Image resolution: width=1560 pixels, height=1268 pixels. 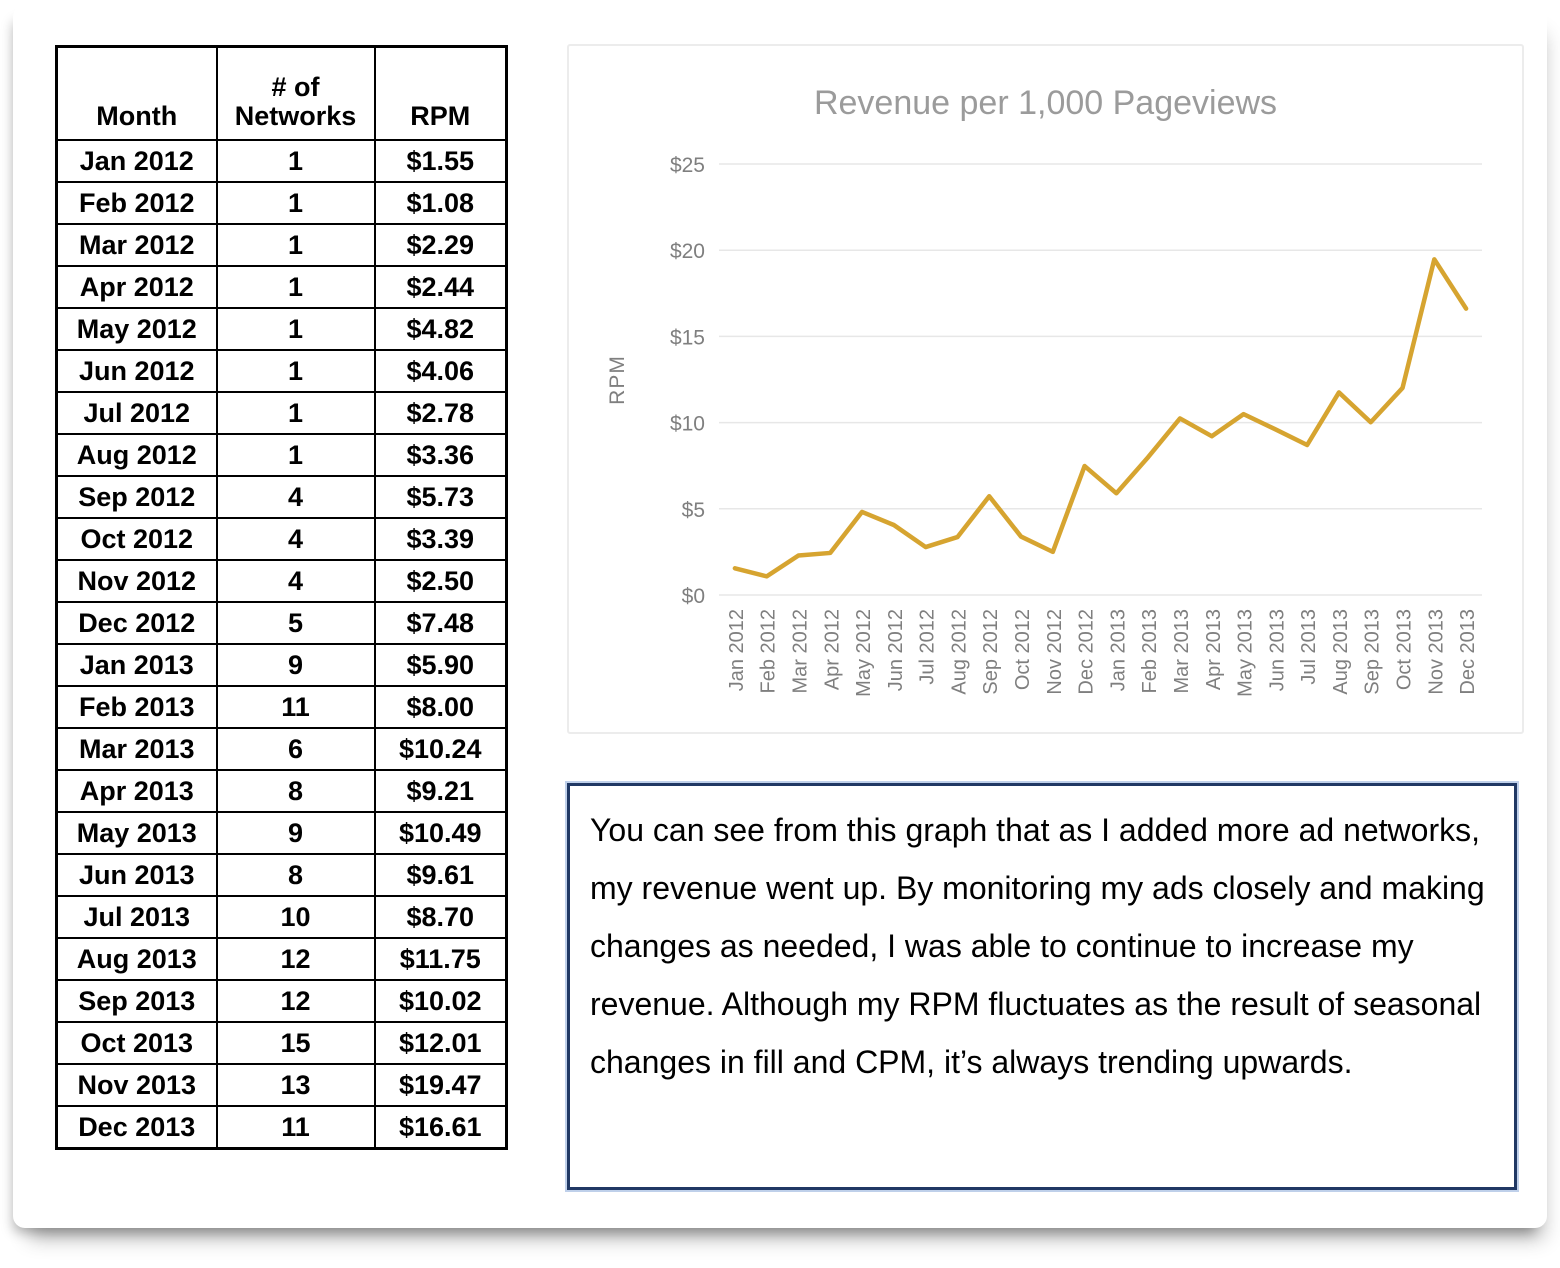 I want to click on x-tick-label: Aug 2013, so click(x=1341, y=652).